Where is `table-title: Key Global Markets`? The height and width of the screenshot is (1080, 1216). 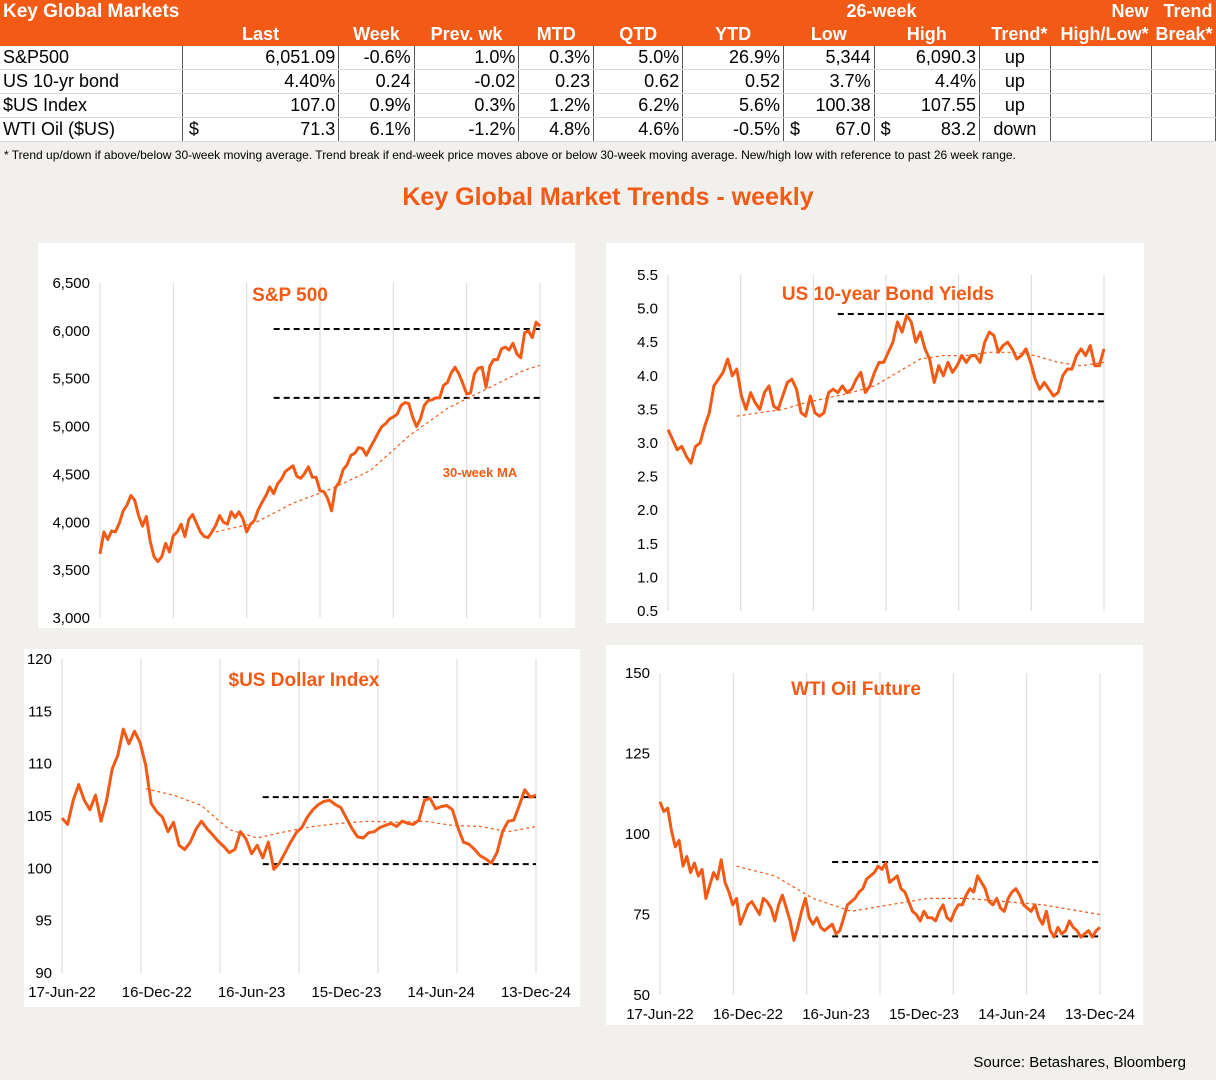
table-title: Key Global Markets is located at coordinates (91, 11).